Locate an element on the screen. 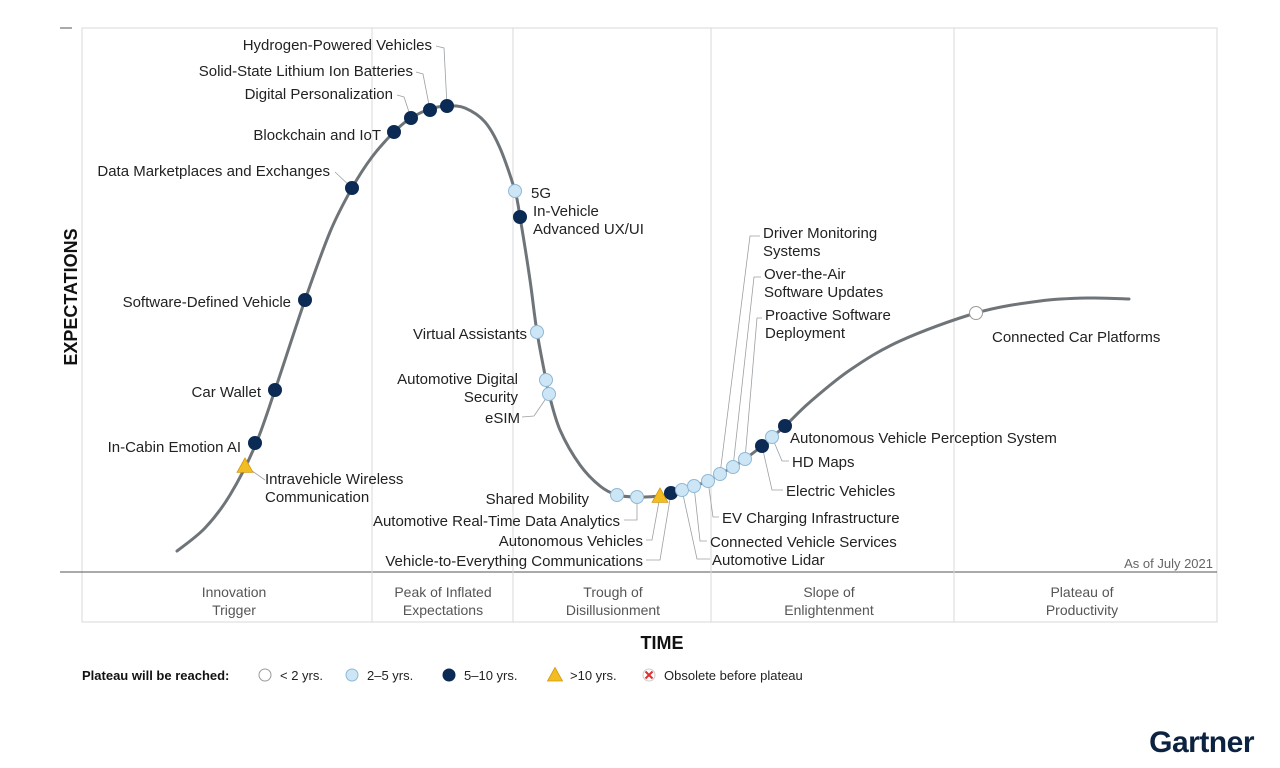 This screenshot has height=768, width=1280. legend-label: Obsolete before plateau is located at coordinates (733, 675).